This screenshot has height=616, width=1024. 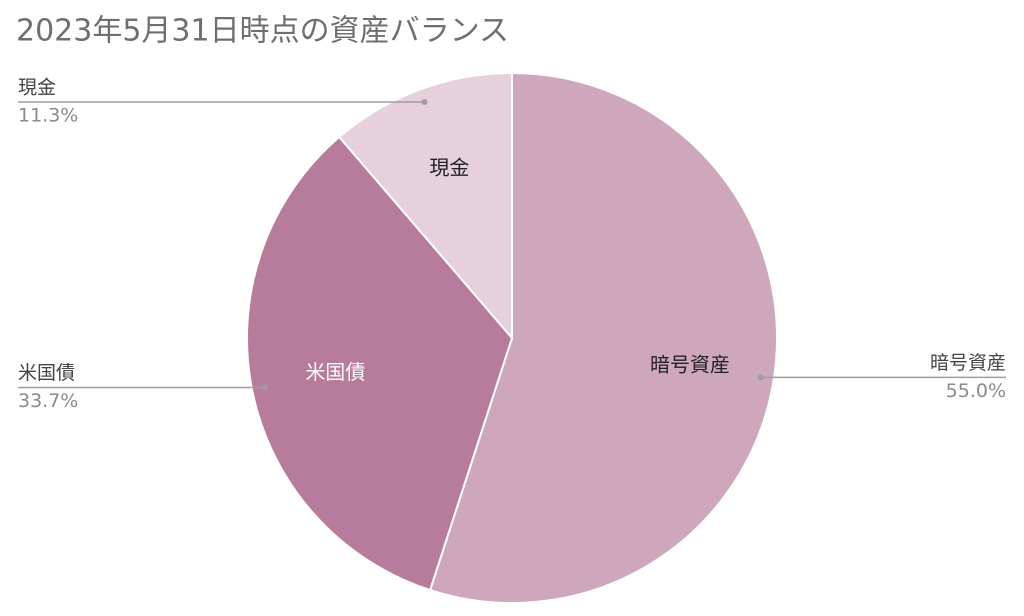 I want to click on value-label: 55.0%, so click(x=976, y=391).